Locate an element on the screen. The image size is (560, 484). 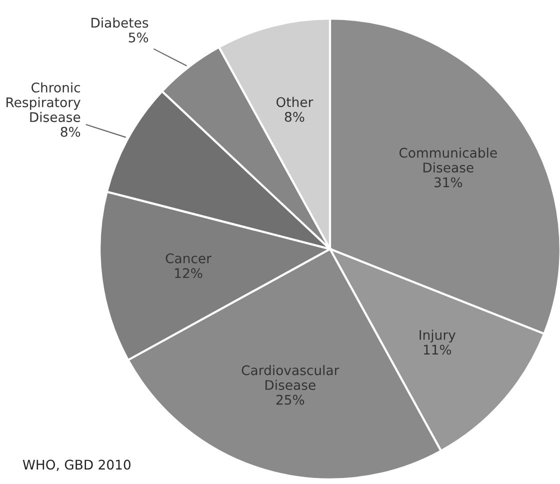
slice-label: Cancer is located at coordinates (189, 258).